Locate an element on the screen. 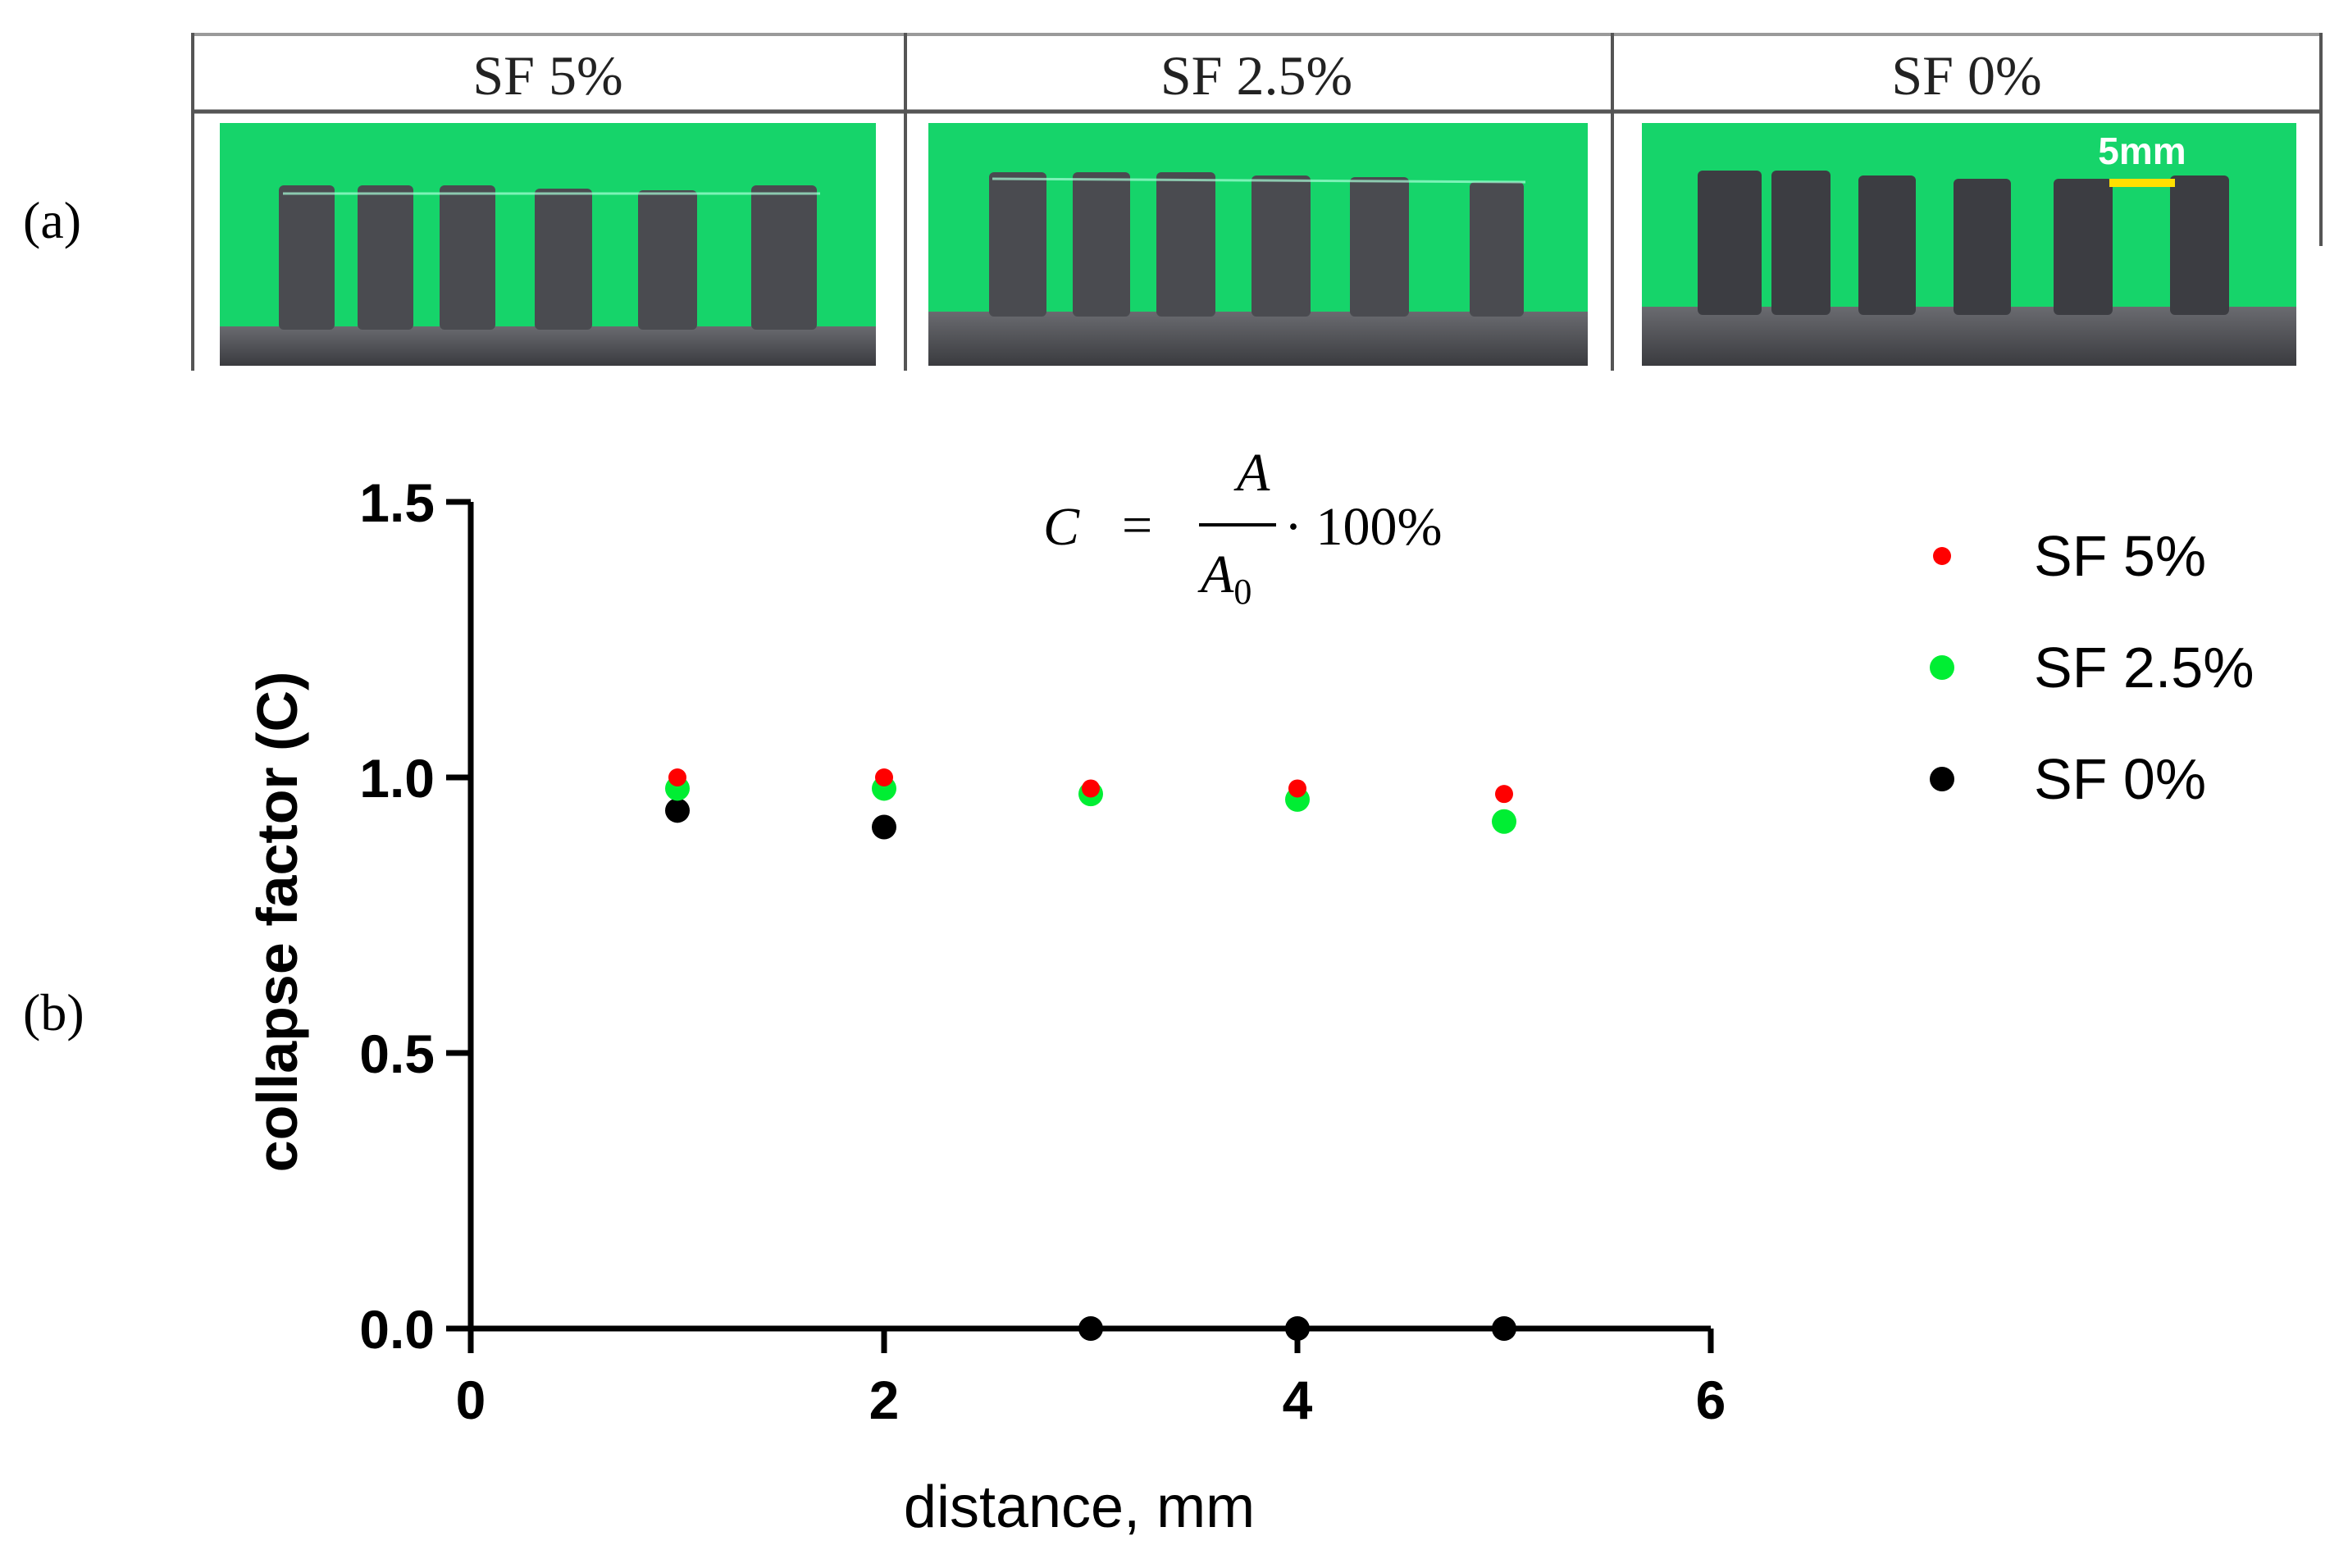  panel-label-b: (b) is located at coordinates (53, 1013).